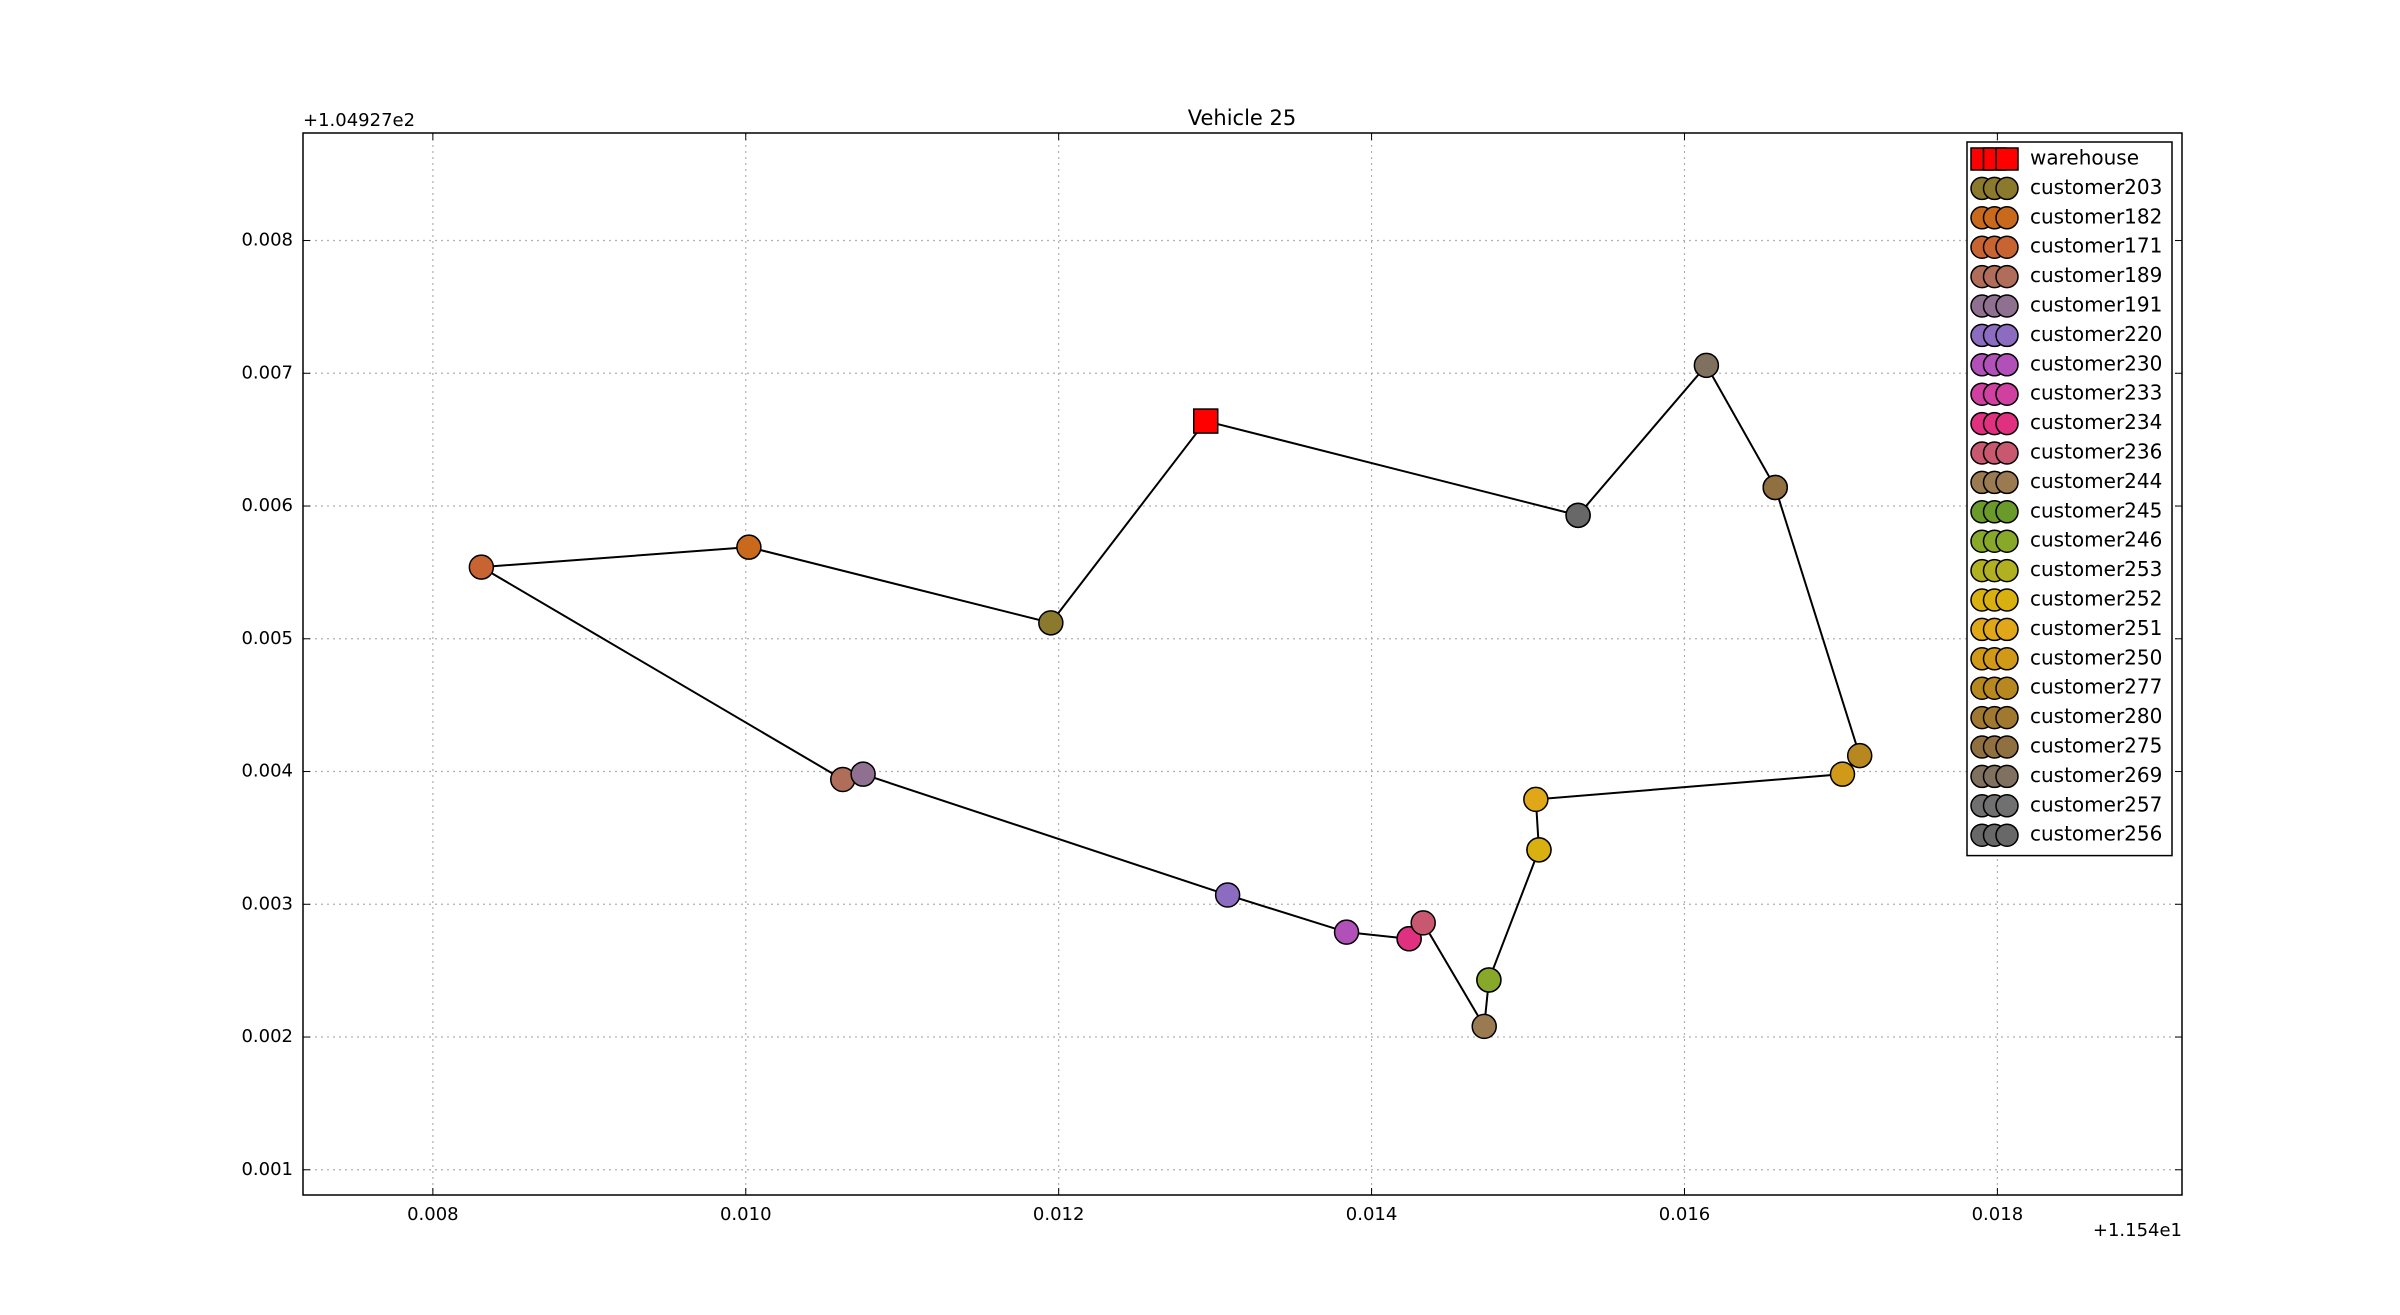 This screenshot has width=2400, height=1315. I want to click on y-tick-label: 0.002, so click(267, 1036).